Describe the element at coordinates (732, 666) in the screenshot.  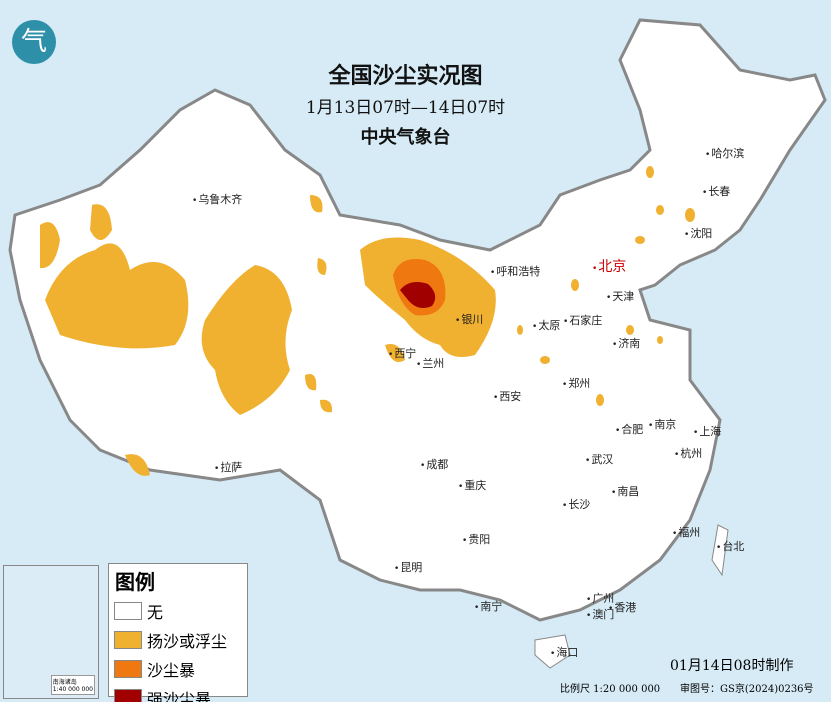
I see `production-time: 01月14日08时制作` at that location.